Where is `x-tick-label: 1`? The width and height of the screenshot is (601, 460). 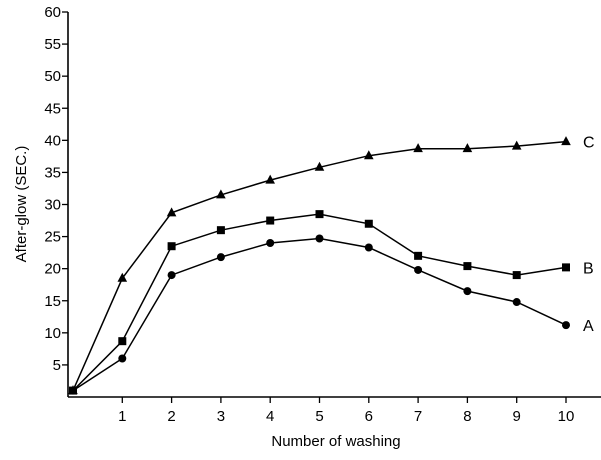
x-tick-label: 1 is located at coordinates (122, 416).